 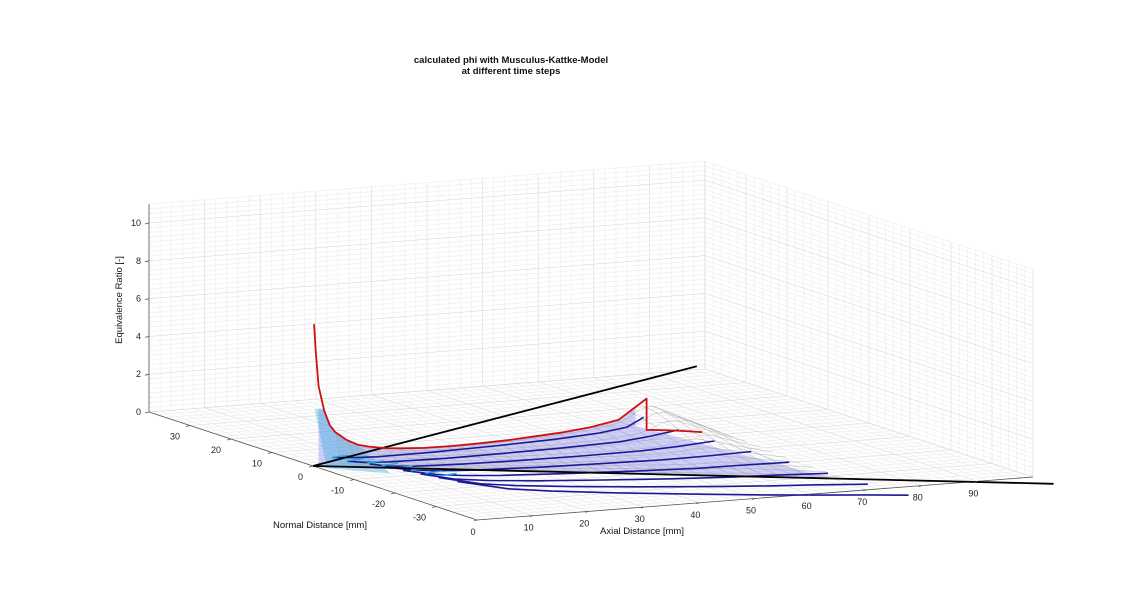 What do you see at coordinates (138, 374) in the screenshot?
I see `z-tick-label: 2` at bounding box center [138, 374].